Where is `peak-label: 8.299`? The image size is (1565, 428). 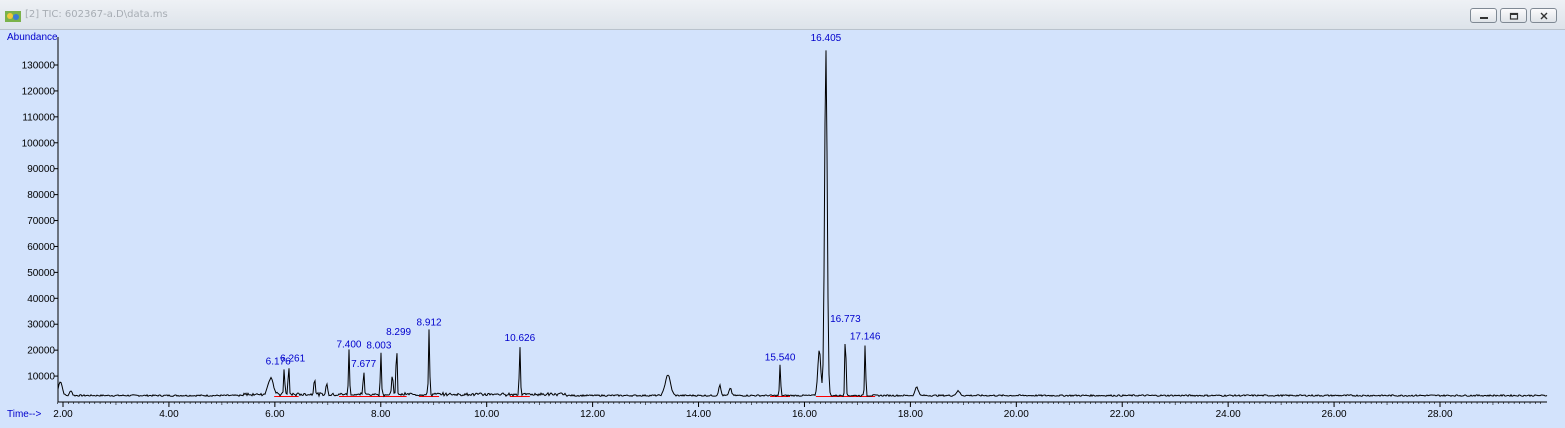 peak-label: 8.299 is located at coordinates (398, 332).